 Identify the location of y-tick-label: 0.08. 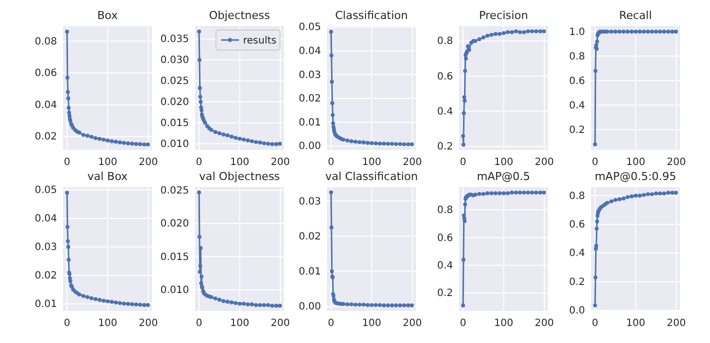
(45, 42).